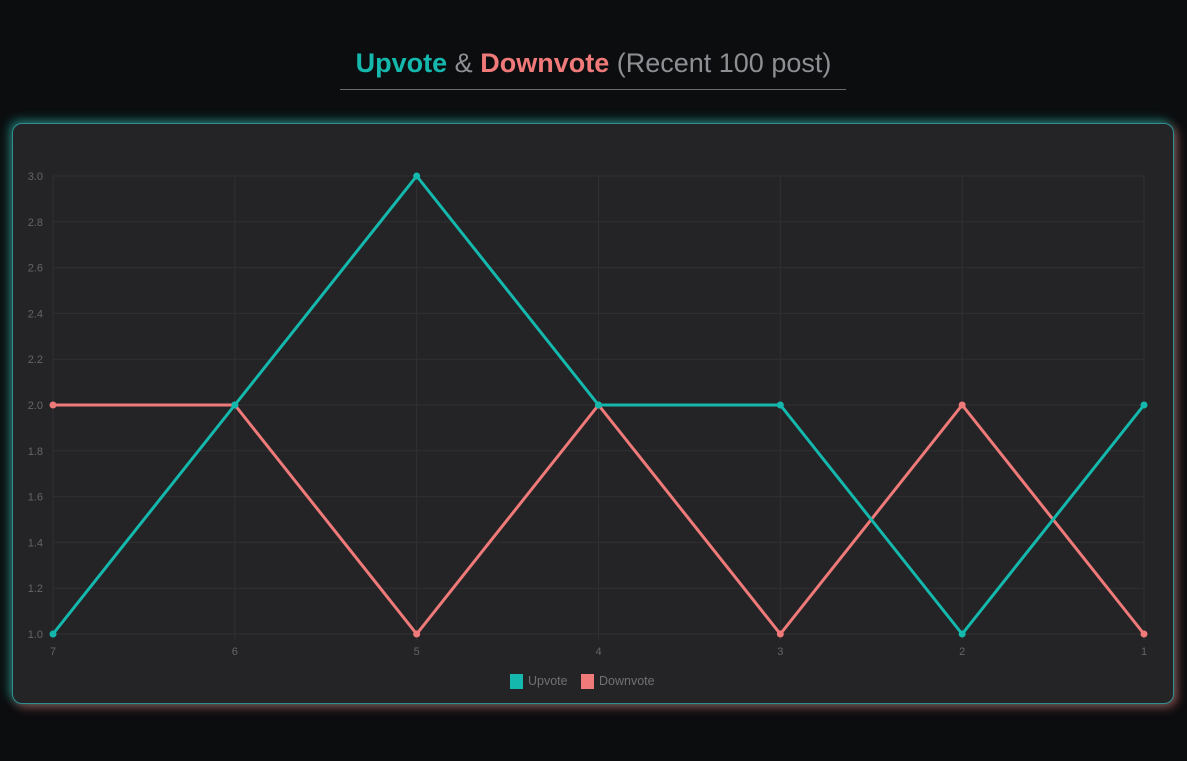 The height and width of the screenshot is (761, 1187). What do you see at coordinates (35, 452) in the screenshot?
I see `y-tick-label: 1.8` at bounding box center [35, 452].